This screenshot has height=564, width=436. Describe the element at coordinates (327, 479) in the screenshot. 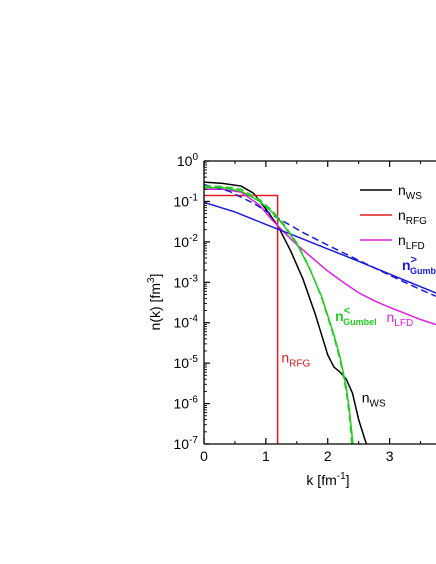

I see `x-axis-label: k [fm-1]` at that location.